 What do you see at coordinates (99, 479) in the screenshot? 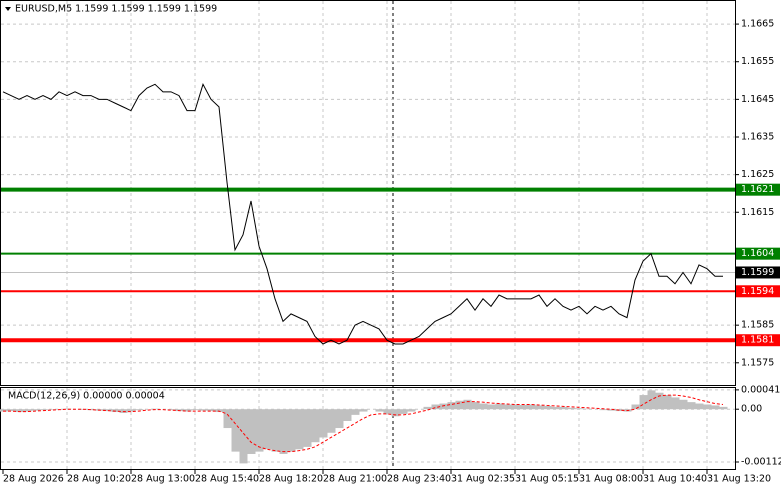
I see `x-tick-label: 28 Aug 10:20` at bounding box center [99, 479].